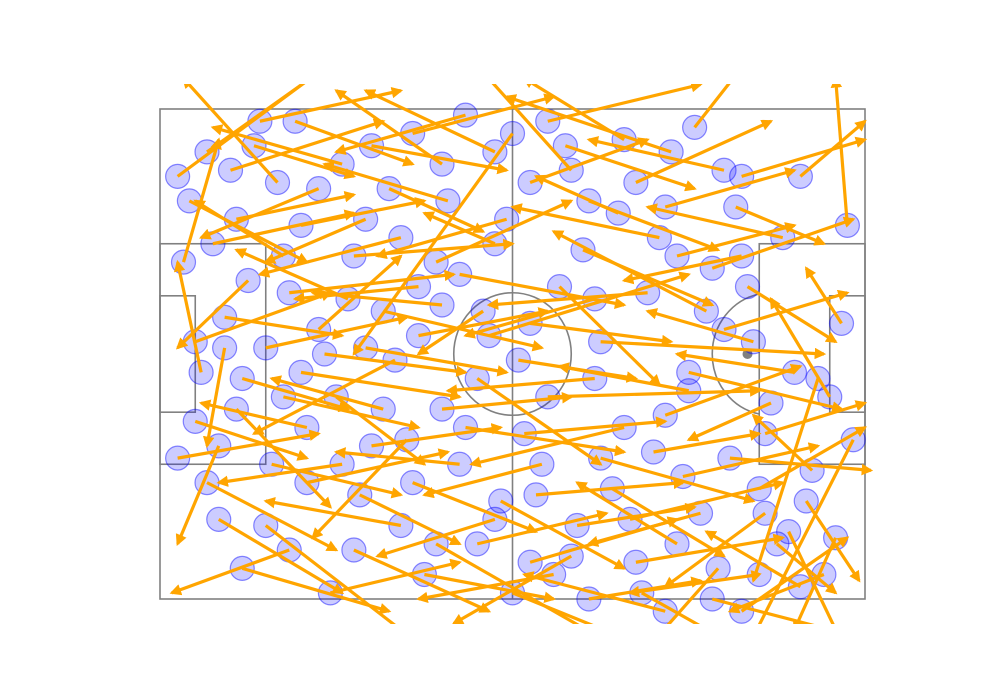 Image resolution: width=1000 pixels, height=700 pixels. What do you see at coordinates (512, 354) in the screenshot?
I see `centre-circle` at bounding box center [512, 354].